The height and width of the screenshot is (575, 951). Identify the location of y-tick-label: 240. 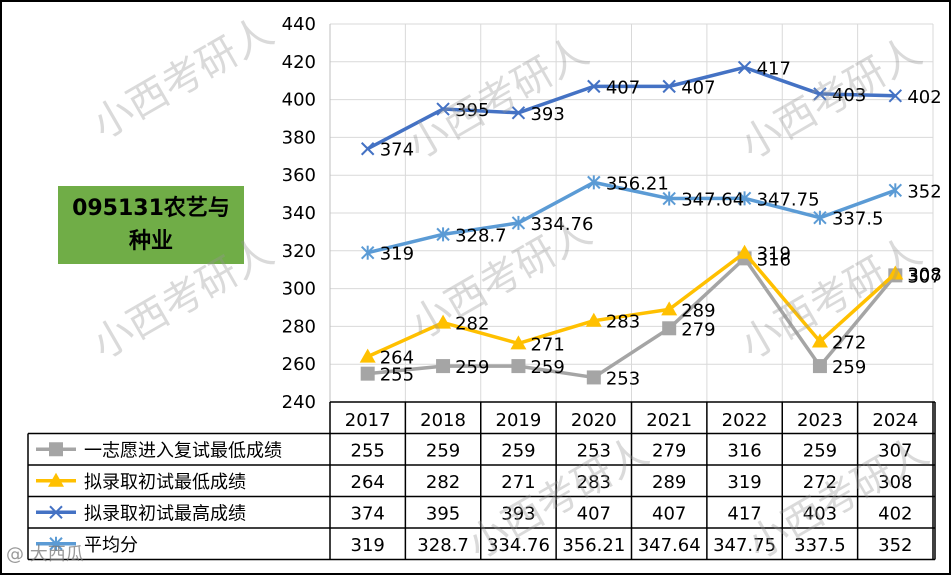
(299, 402).